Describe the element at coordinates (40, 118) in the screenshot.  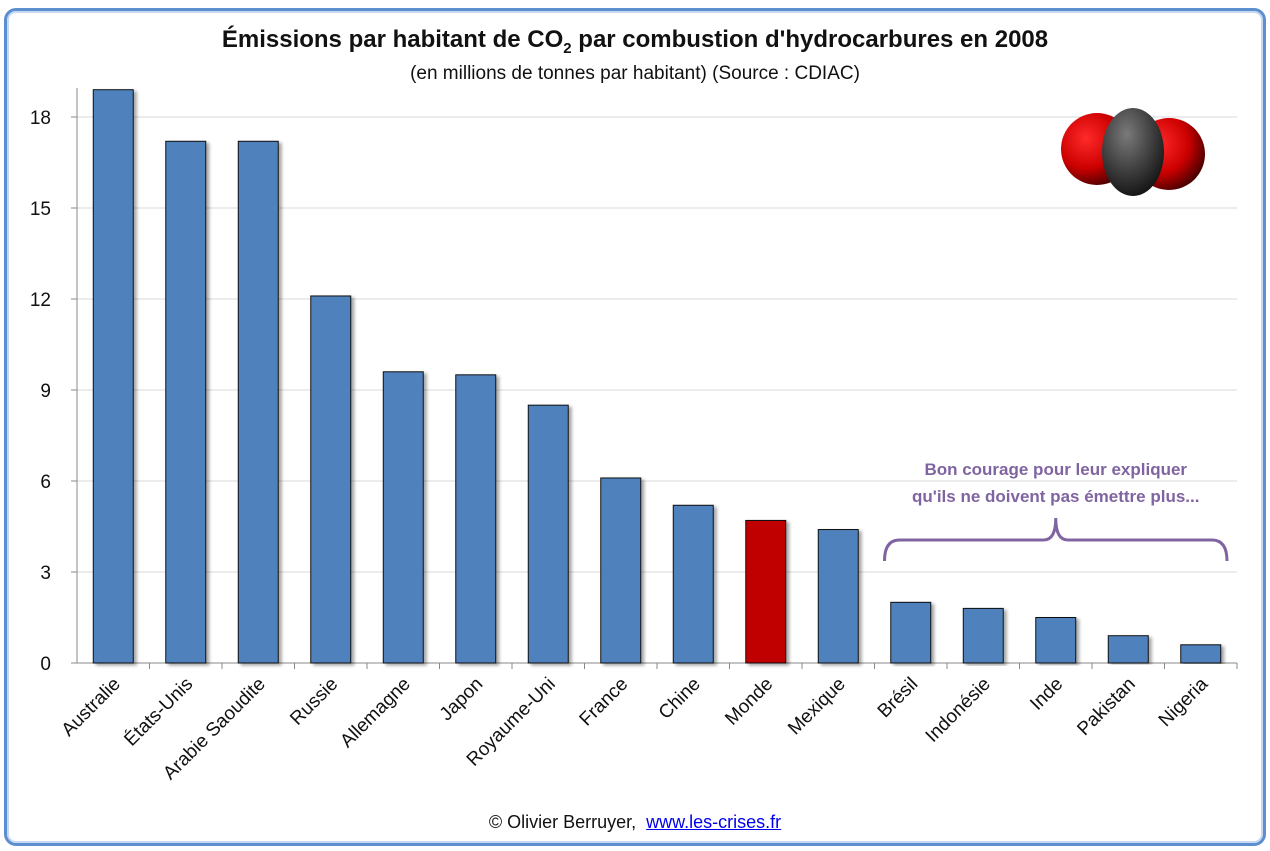
I see `y-tick-label: 18` at that location.